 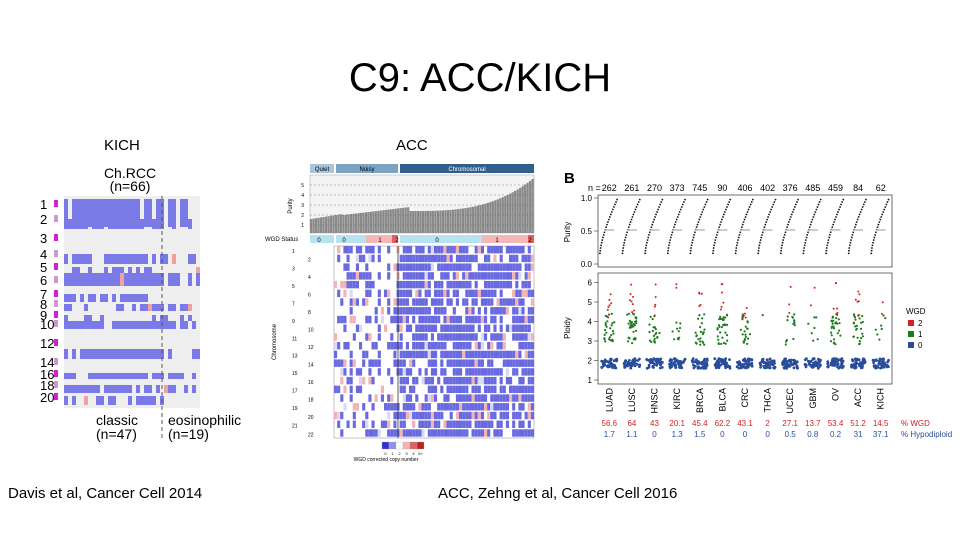 What do you see at coordinates (311, 331) in the screenshot?
I see `acc-chrom-label: 10` at bounding box center [311, 331].